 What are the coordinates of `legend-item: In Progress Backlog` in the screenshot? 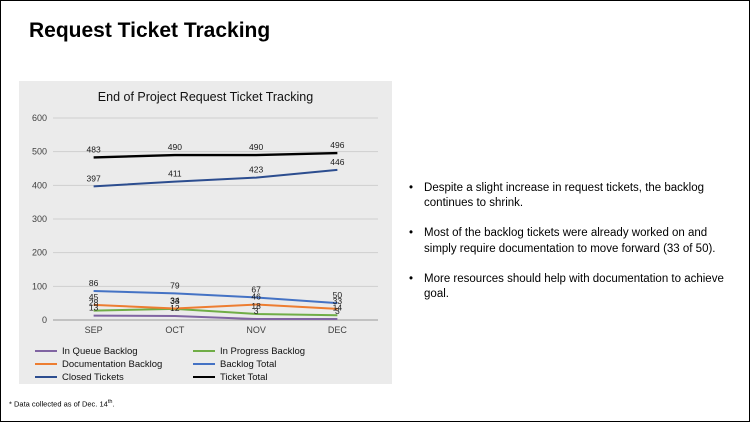 It's located at (280, 351).